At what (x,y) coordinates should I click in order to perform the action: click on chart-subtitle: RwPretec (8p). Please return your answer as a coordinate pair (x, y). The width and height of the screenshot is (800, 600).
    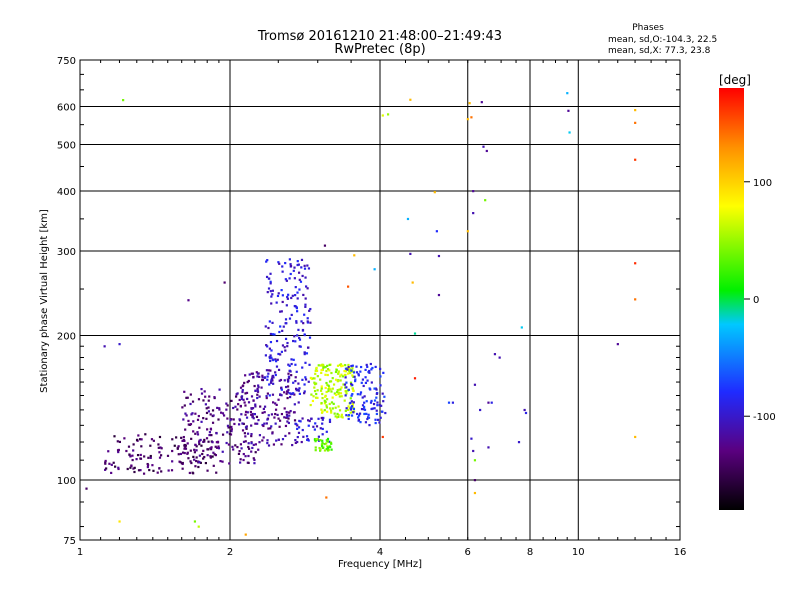
    Looking at the image, I should click on (379, 49).